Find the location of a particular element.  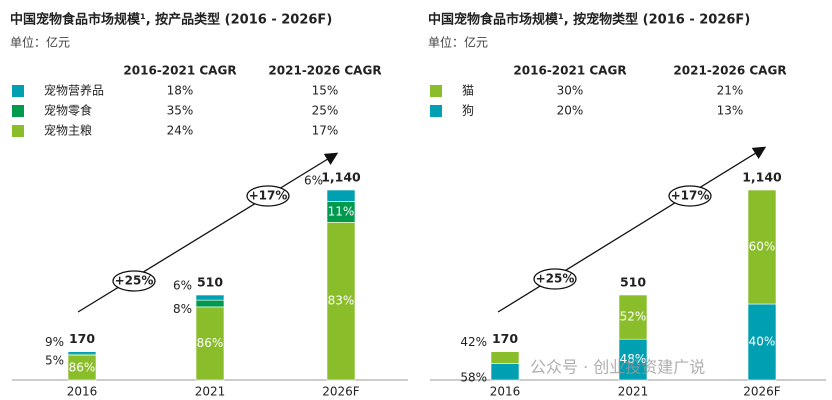

chart-title: 中国宠物食品市场规模¹, 按产品类型 (2016 - 2026F) is located at coordinates (171, 20).